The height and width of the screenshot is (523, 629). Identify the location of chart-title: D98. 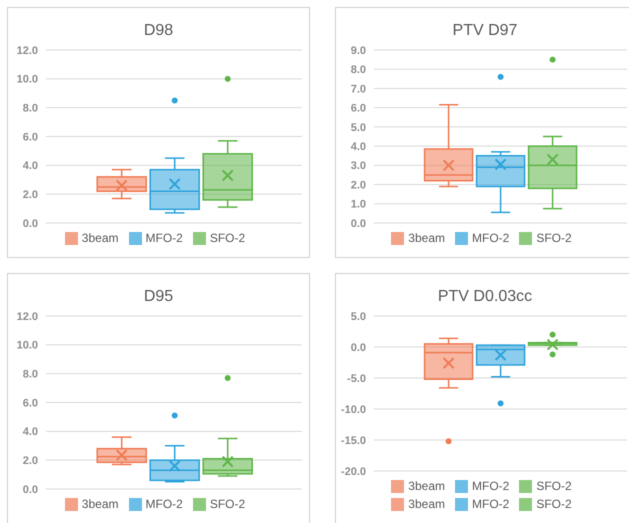
(158, 31).